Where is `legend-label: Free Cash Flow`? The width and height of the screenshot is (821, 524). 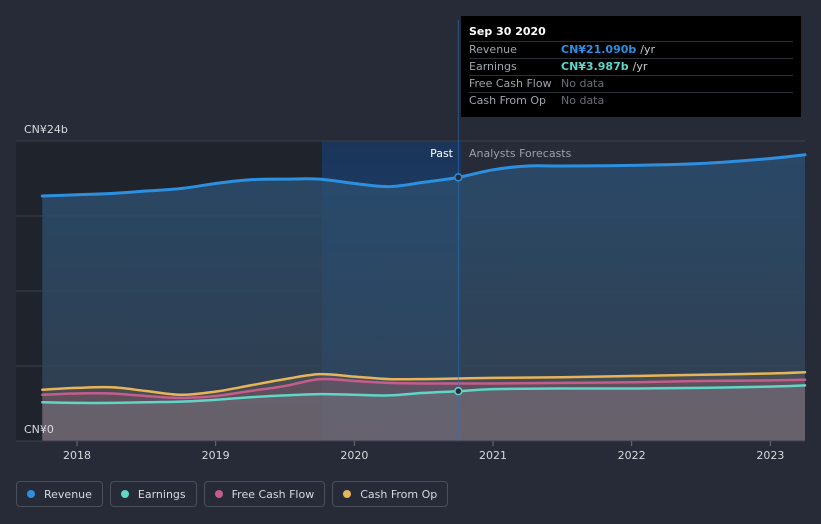 legend-label: Free Cash Flow is located at coordinates (273, 494).